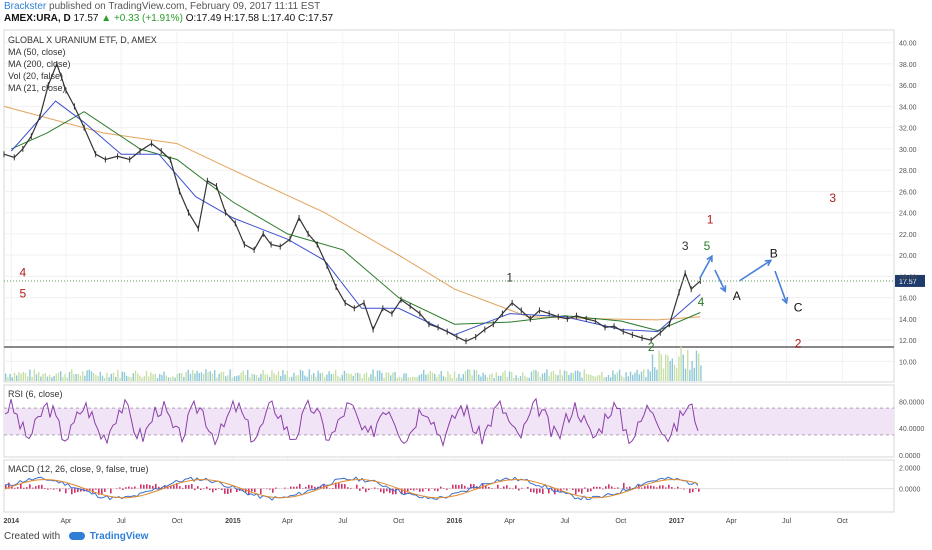 This screenshot has height=550, width=932. Describe the element at coordinates (86, 18) in the screenshot. I see `last-price: 17.57` at that location.